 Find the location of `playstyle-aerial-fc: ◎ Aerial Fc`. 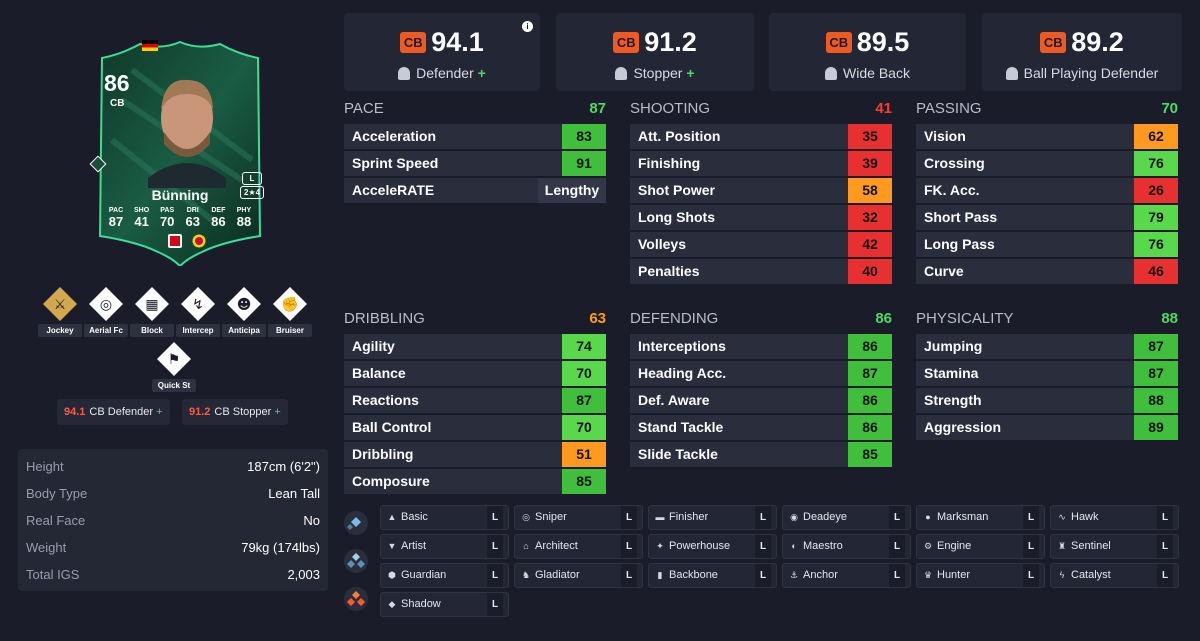

playstyle-aerial-fc: ◎ Aerial Fc is located at coordinates (106, 311).